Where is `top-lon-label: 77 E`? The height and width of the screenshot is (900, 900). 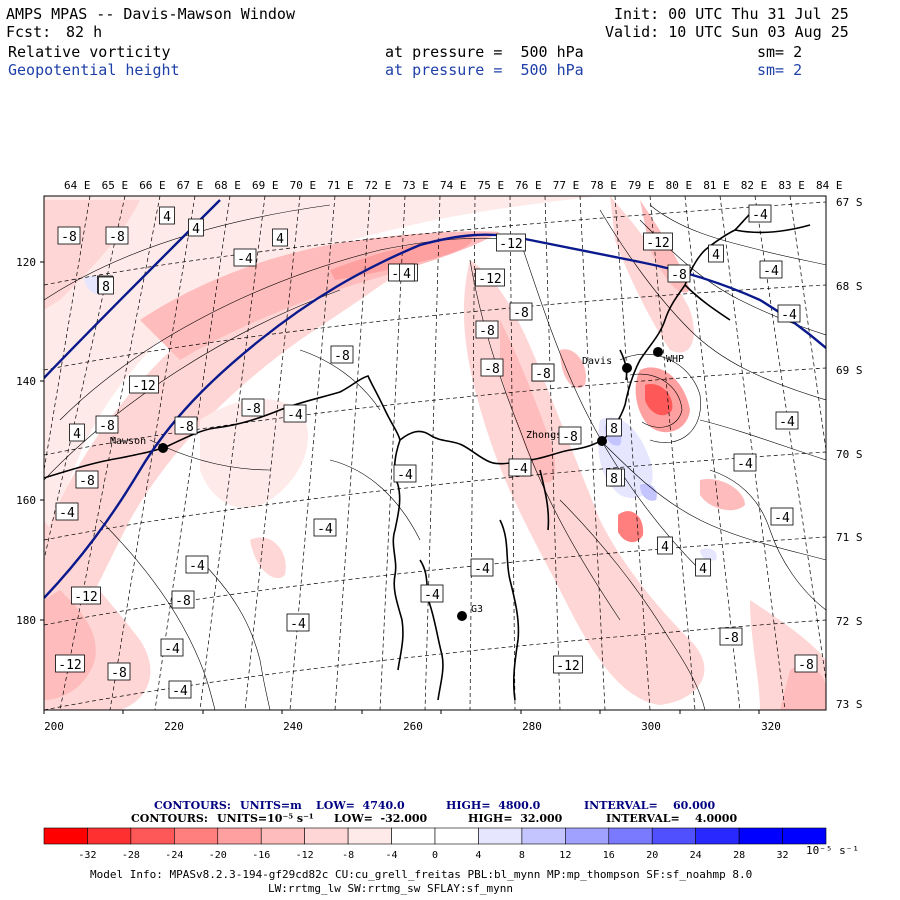 top-lon-label: 77 E is located at coordinates (566, 185).